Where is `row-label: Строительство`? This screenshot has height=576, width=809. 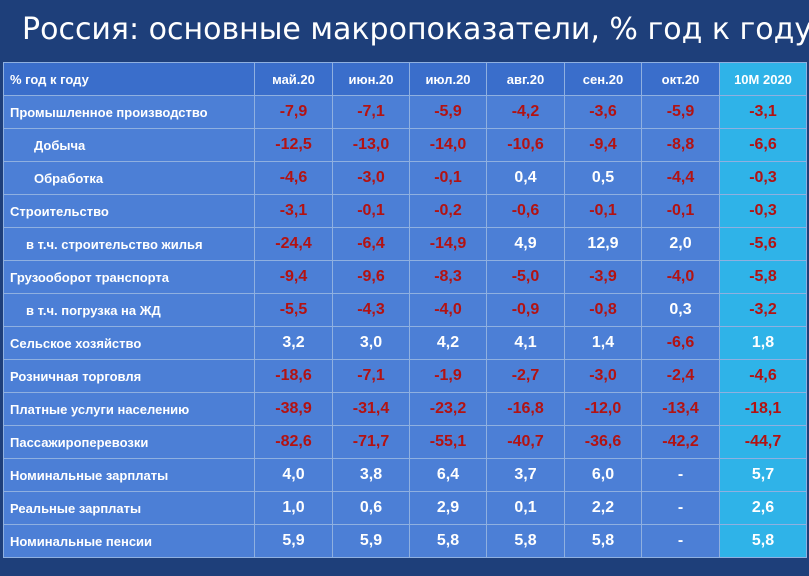 row-label: Строительство is located at coordinates (129, 211).